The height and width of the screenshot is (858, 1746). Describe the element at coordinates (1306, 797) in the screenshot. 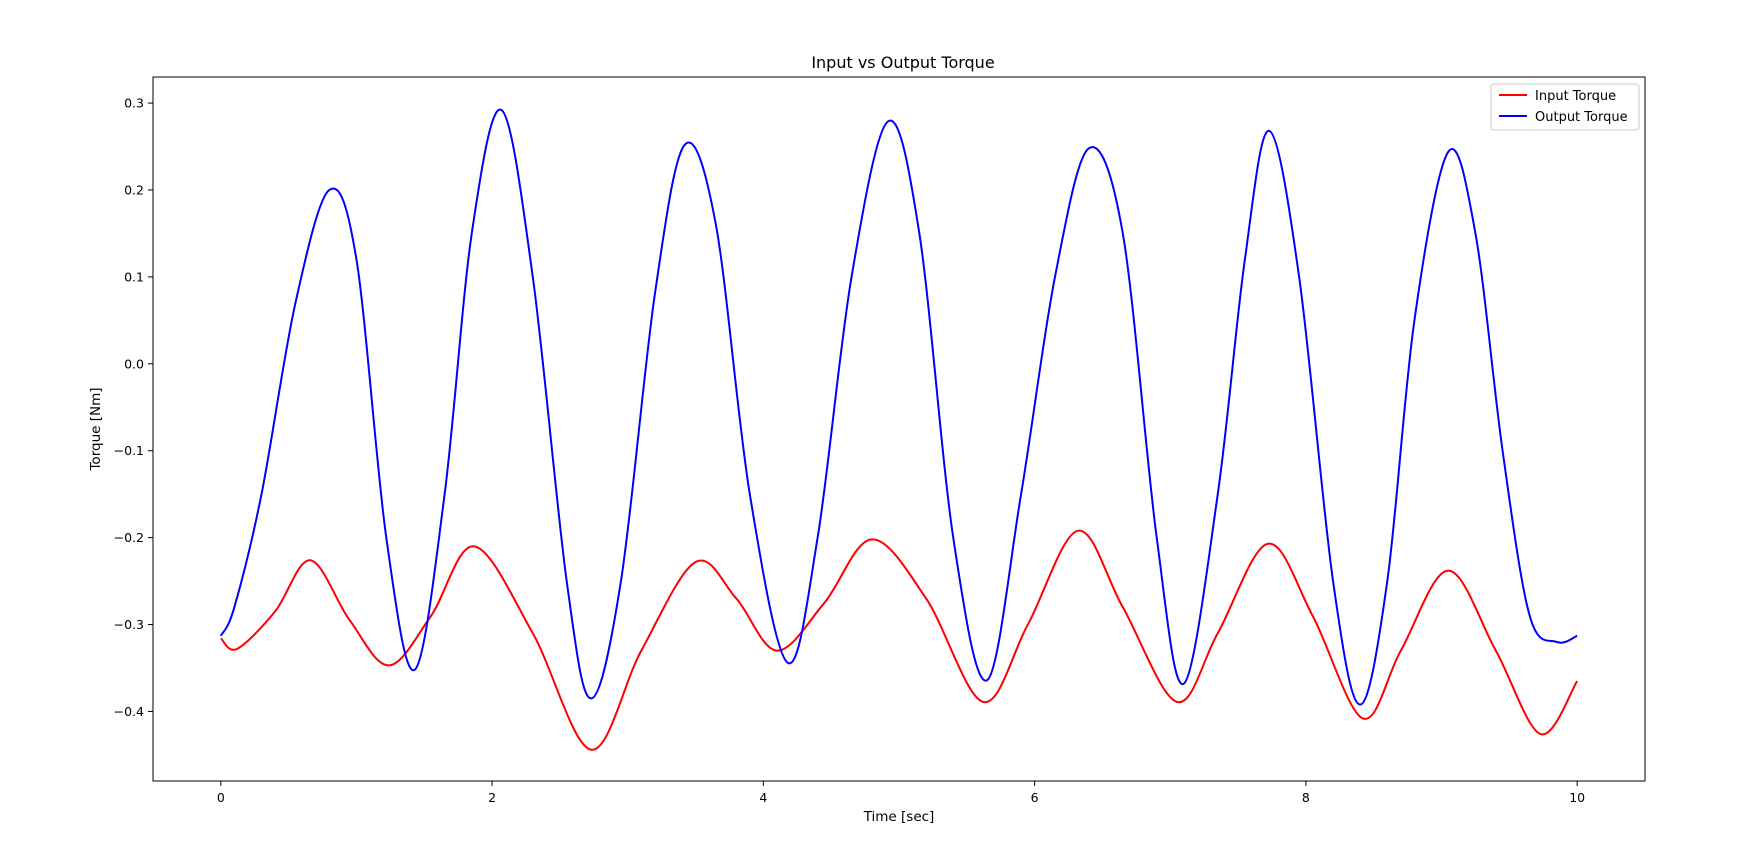

I see `x-tick-label: 8` at that location.